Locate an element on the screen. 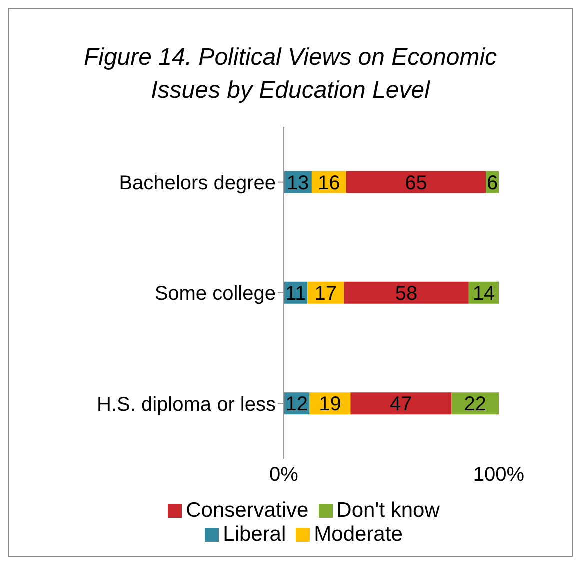 The height and width of the screenshot is (567, 583). data-label: 16 is located at coordinates (329, 183).